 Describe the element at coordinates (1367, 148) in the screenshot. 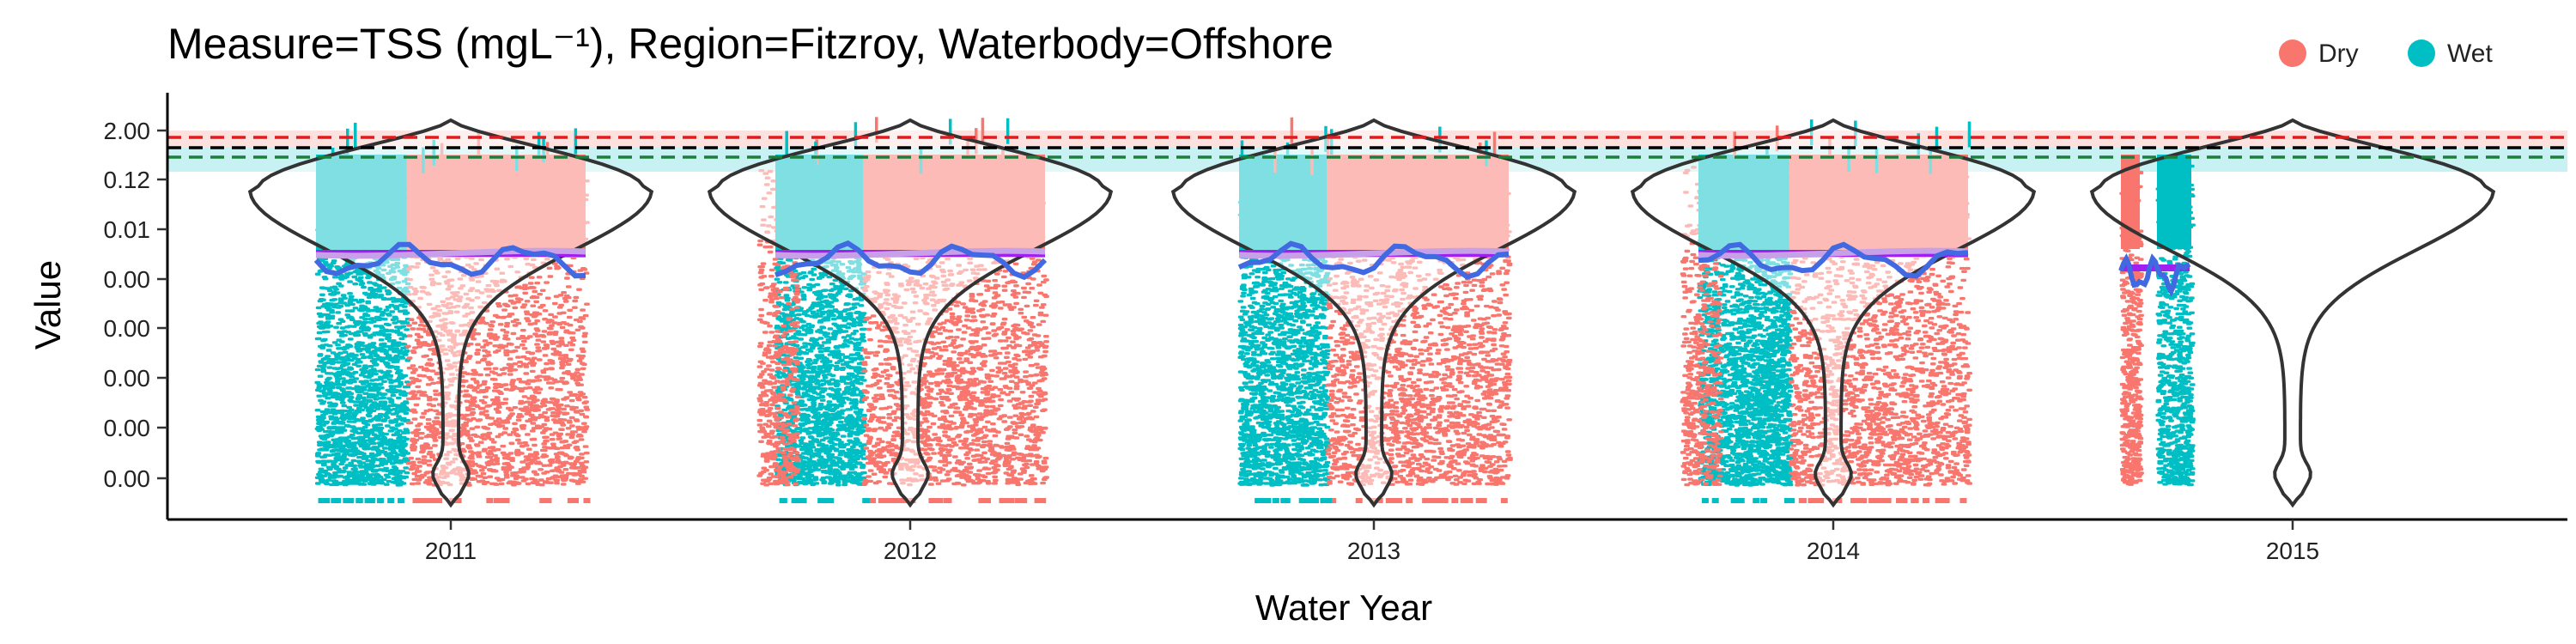

I see `reference-lines` at that location.